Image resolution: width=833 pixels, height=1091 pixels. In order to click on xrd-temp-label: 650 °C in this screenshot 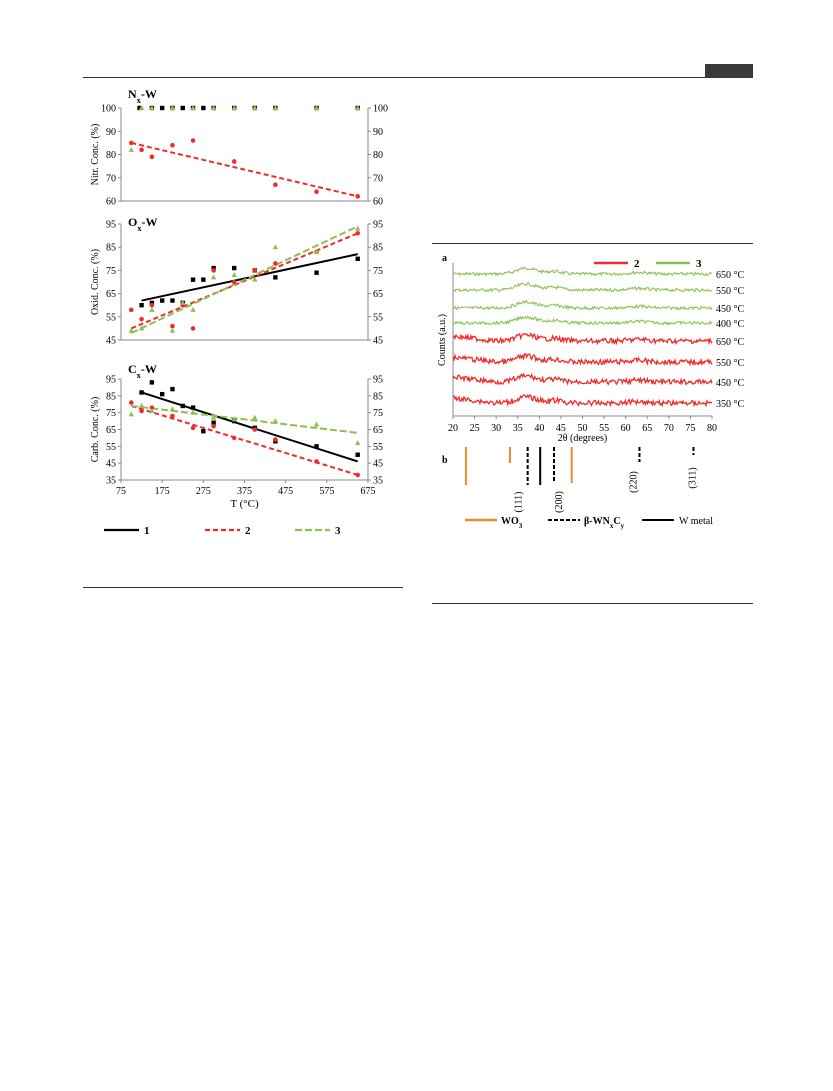, I will do `click(730, 342)`.